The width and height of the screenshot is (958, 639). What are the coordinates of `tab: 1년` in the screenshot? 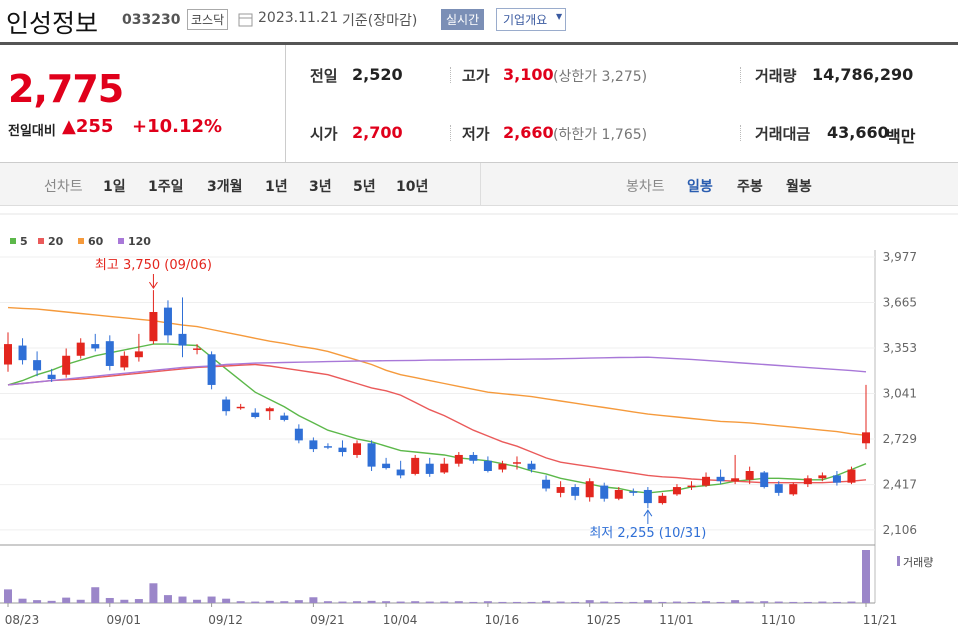 It's located at (276, 187).